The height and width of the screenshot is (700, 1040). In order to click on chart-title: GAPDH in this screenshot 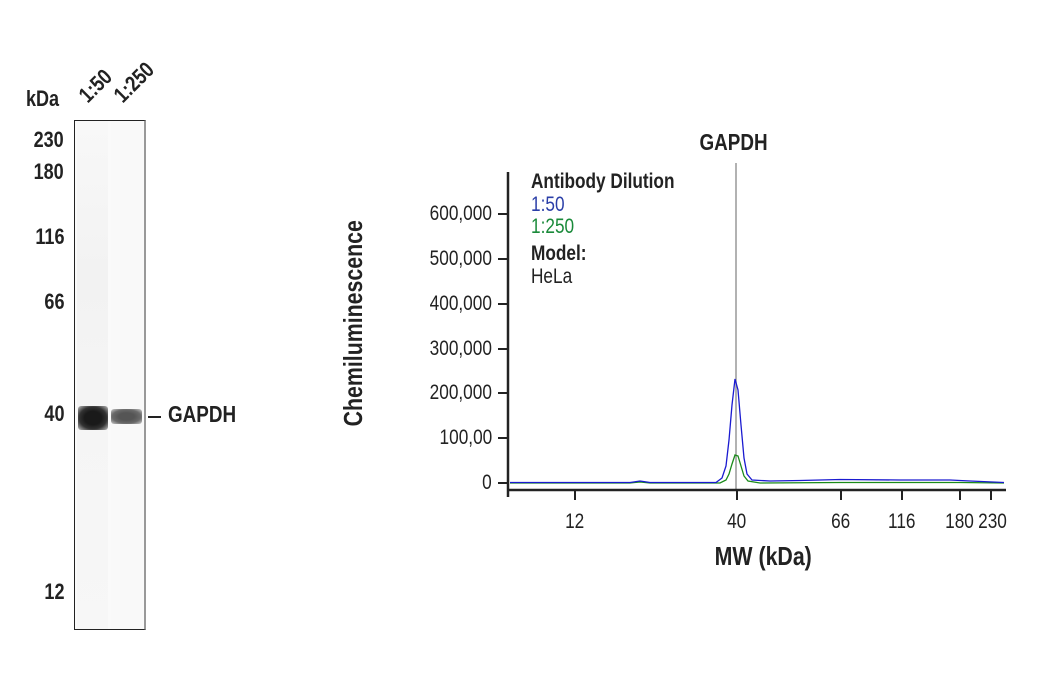, I will do `click(734, 142)`.